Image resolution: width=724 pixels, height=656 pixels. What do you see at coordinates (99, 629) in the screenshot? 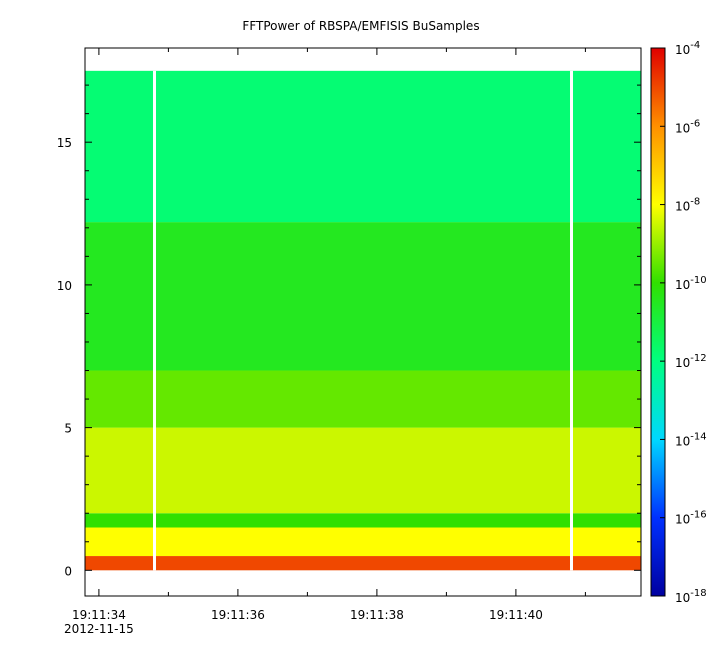
I see `x-axis-date-label: 2012-11-15` at bounding box center [99, 629].